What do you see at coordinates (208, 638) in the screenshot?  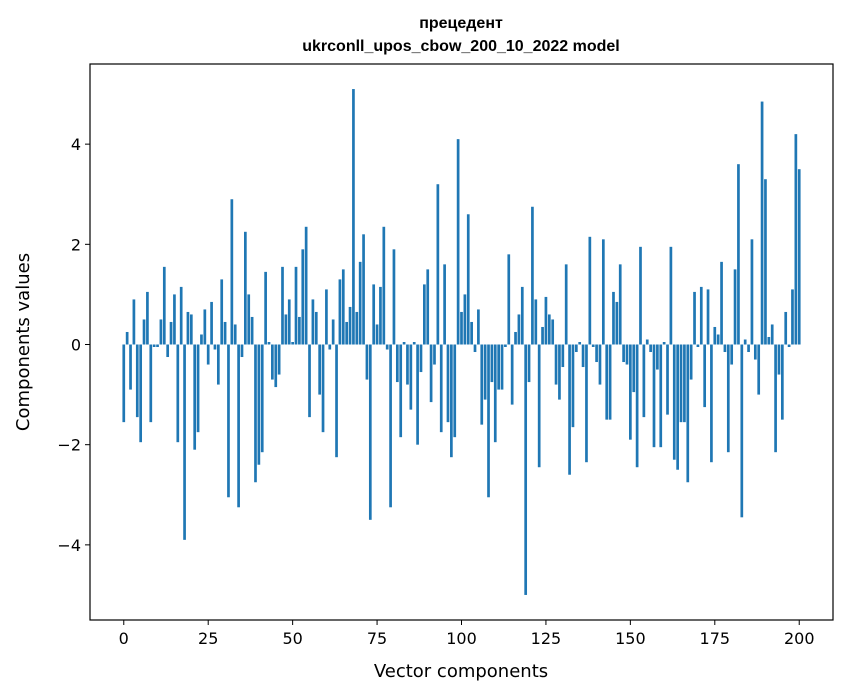 I see `x-tick-label: 25` at bounding box center [208, 638].